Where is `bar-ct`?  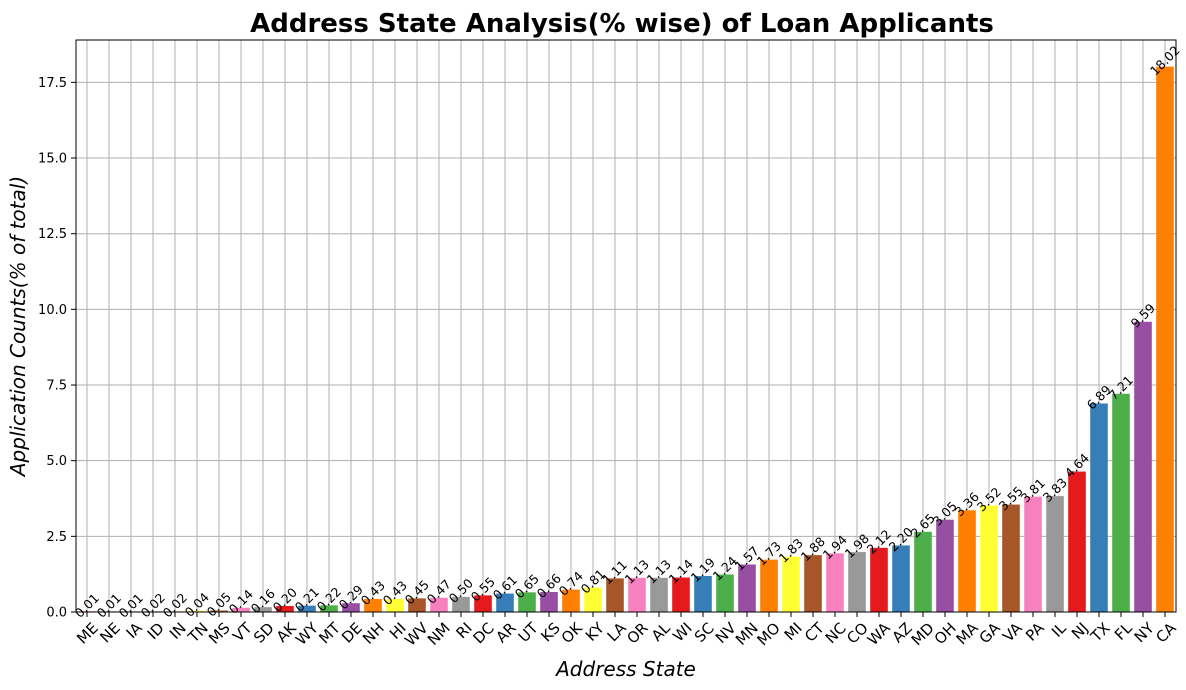 bar-ct is located at coordinates (813, 583).